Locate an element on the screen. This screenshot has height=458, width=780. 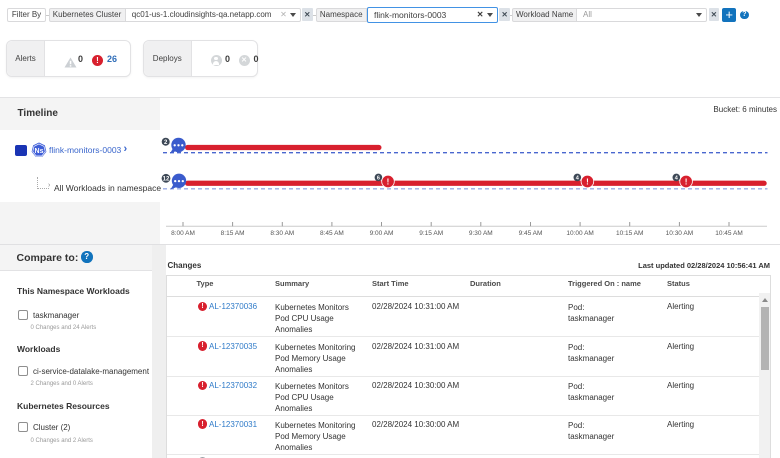
svg-text: 10:30 AM is located at coordinates (679, 233).